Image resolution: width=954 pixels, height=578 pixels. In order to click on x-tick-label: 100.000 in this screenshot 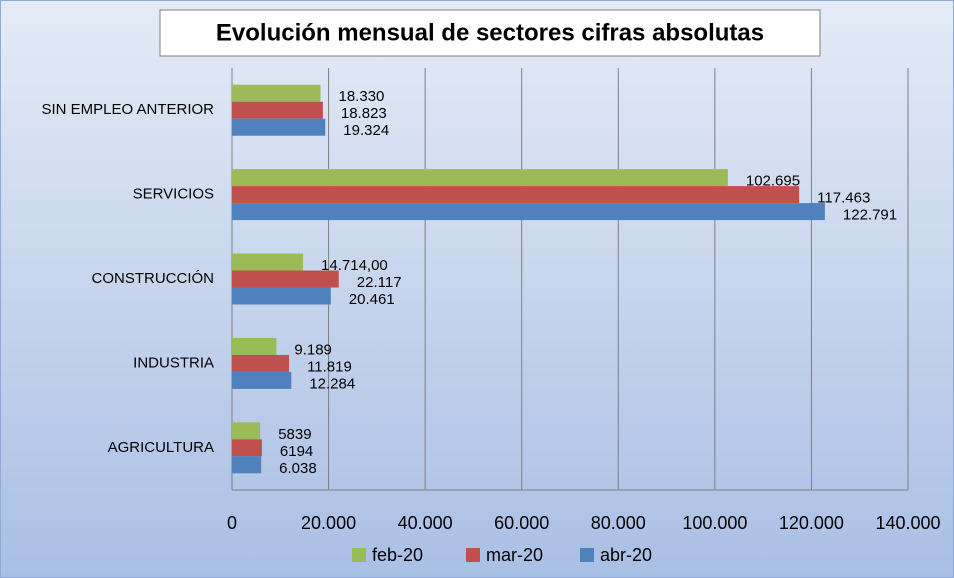, I will do `click(714, 523)`.